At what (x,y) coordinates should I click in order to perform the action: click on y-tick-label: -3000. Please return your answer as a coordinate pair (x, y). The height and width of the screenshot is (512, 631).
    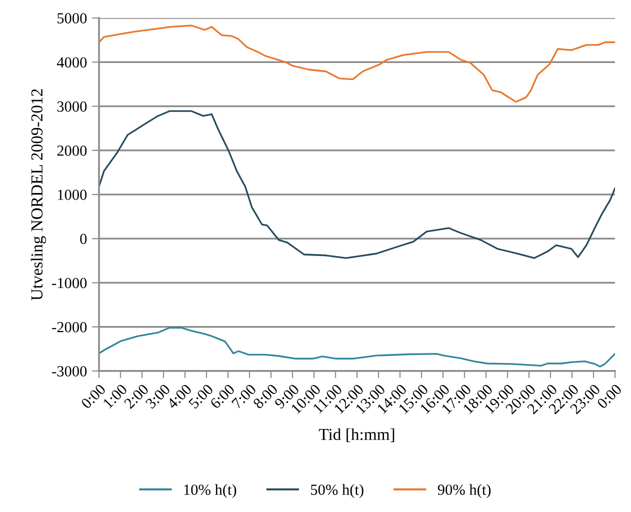
    Looking at the image, I should click on (69, 371).